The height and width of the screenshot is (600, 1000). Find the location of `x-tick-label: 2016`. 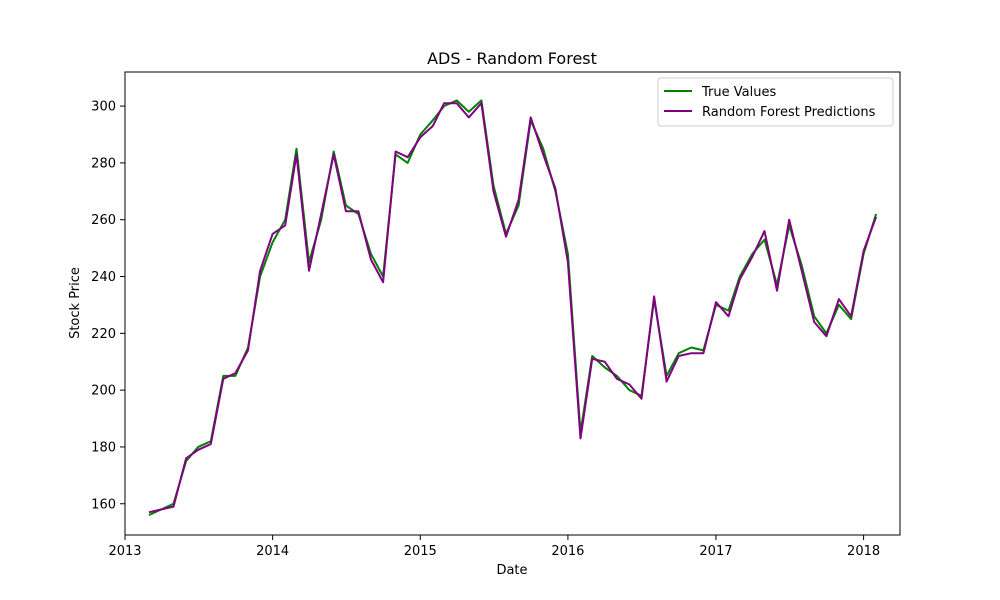

x-tick-label: 2016 is located at coordinates (567, 551).